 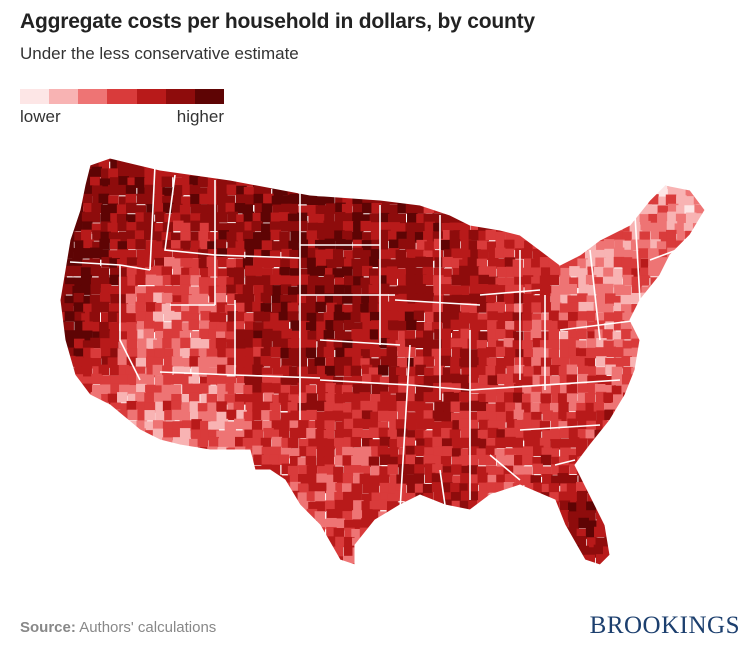 I want to click on legend-low-label: lower, so click(x=40, y=116).